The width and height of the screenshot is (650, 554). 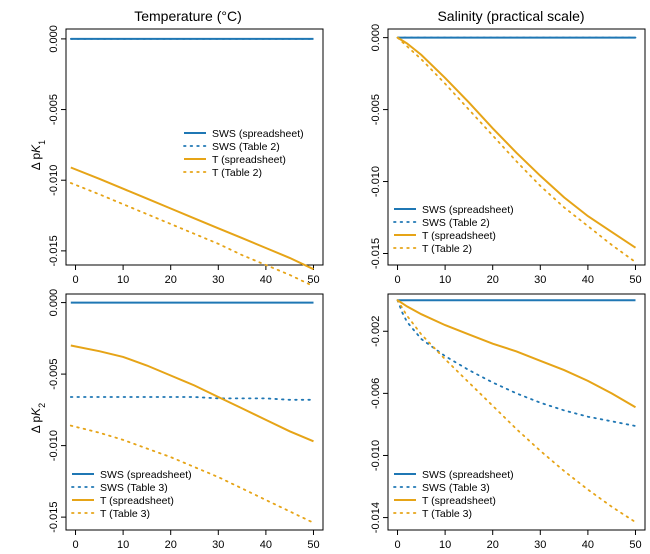 What do you see at coordinates (38, 418) in the screenshot?
I see `row-ylabel-pk2: Δ pK2` at bounding box center [38, 418].